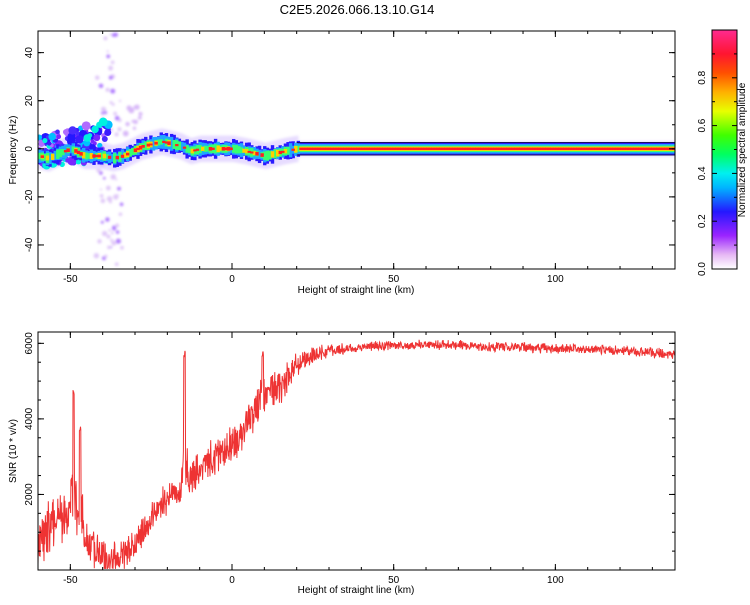  Describe the element at coordinates (118, 149) in the screenshot. I see `heatmap-sparse-cloud` at that location.